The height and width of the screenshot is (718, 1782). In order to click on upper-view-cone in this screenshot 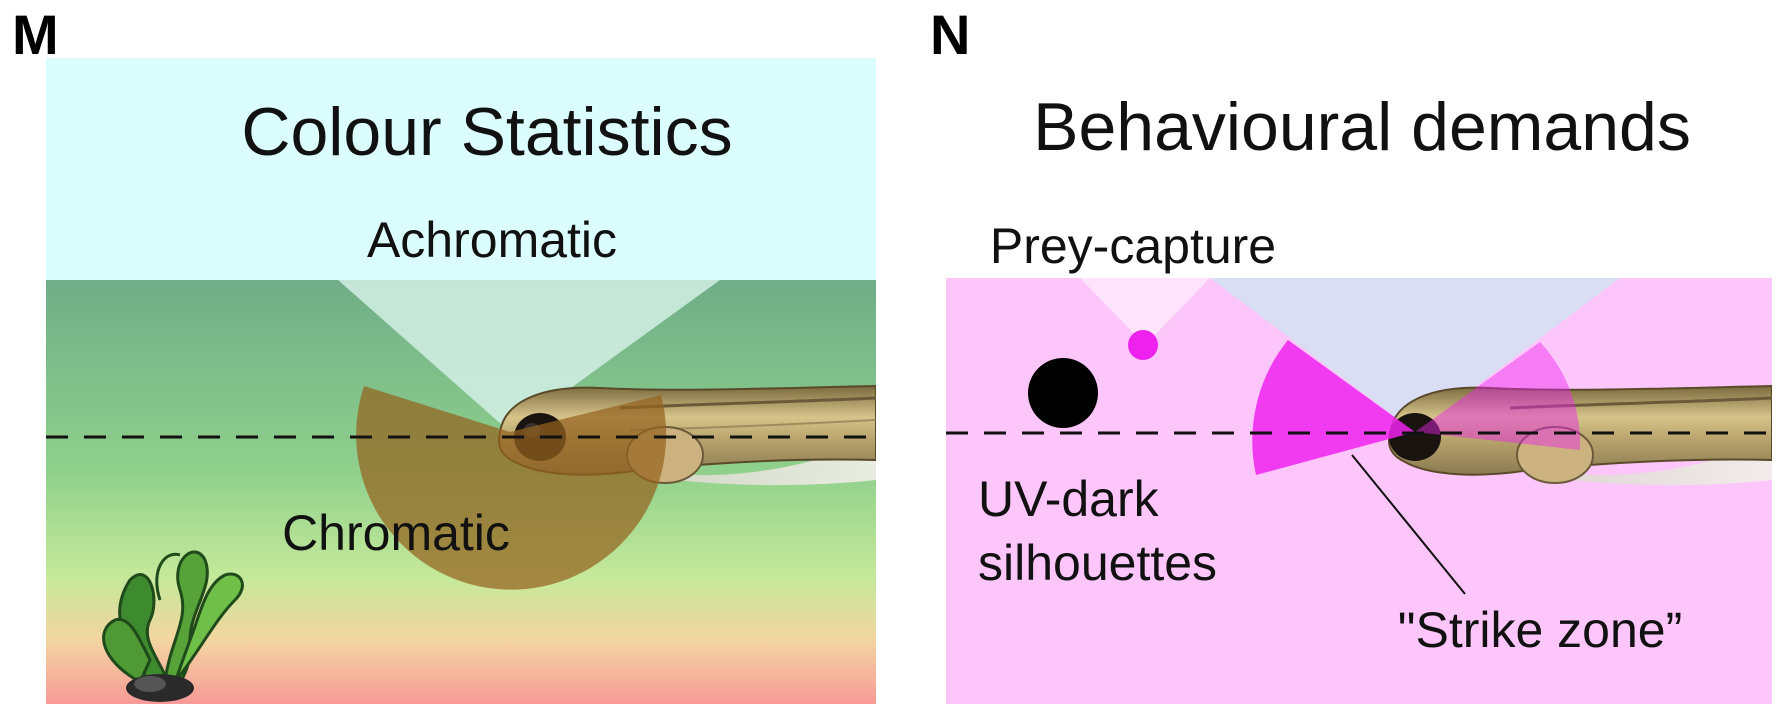, I will do `click(1415, 355)`.